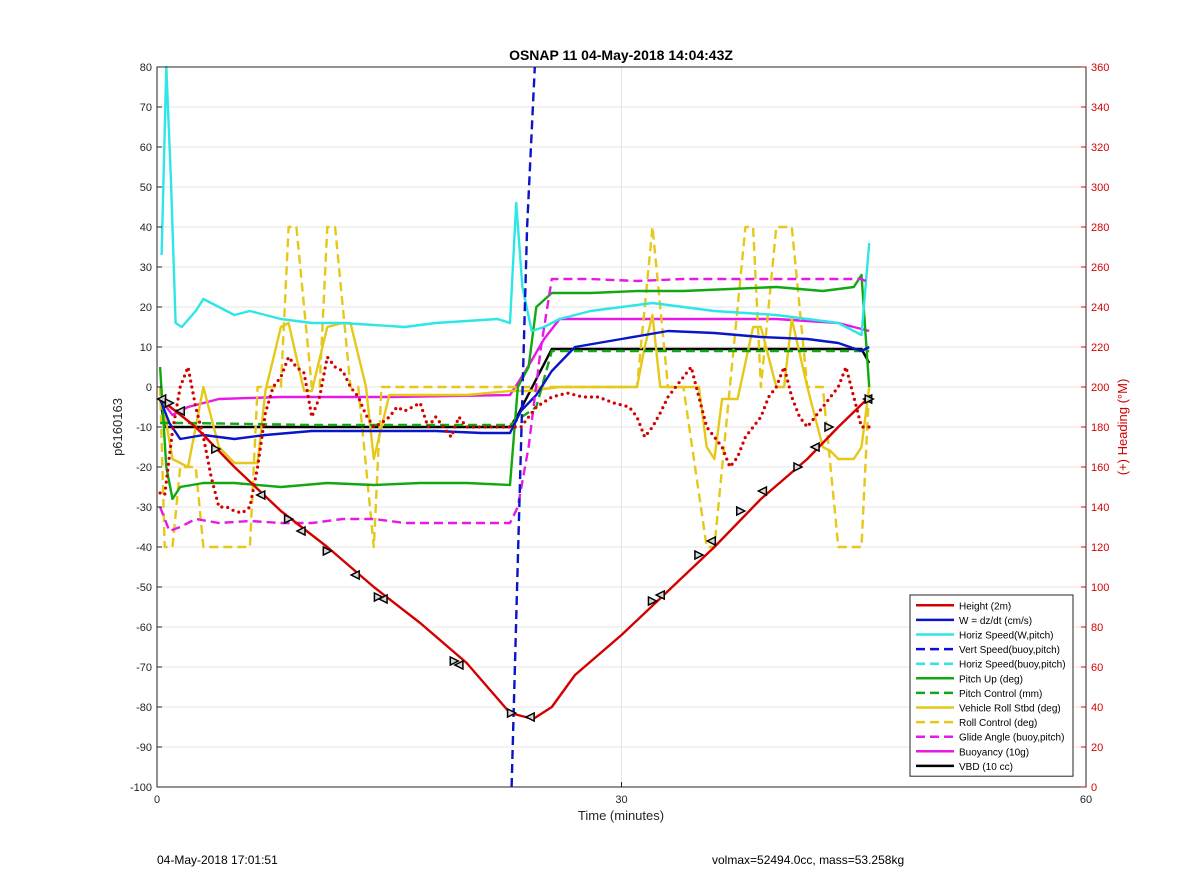 Image resolution: width=1200 pixels, height=885 pixels. What do you see at coordinates (146, 308) in the screenshot?
I see `y-tick-label-12: 20` at bounding box center [146, 308].